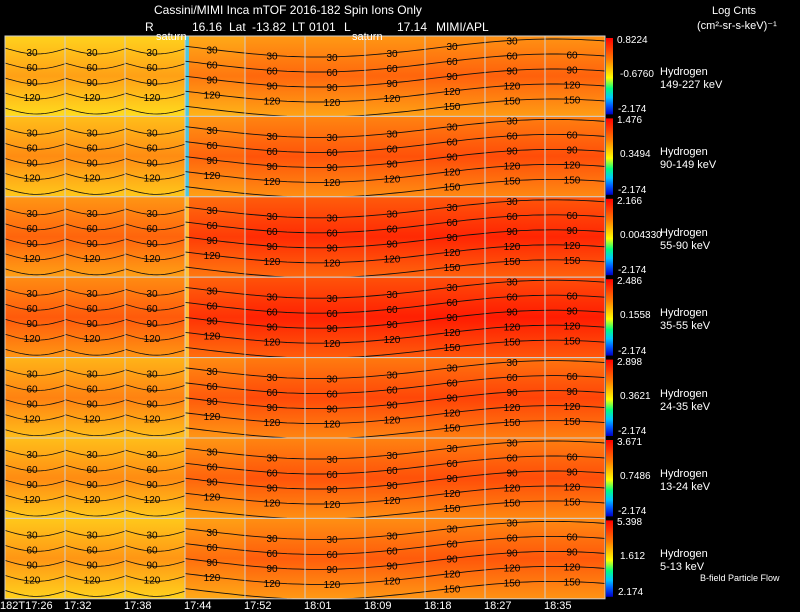  I want to click on energy-range: 35-55 keV, so click(685, 326).